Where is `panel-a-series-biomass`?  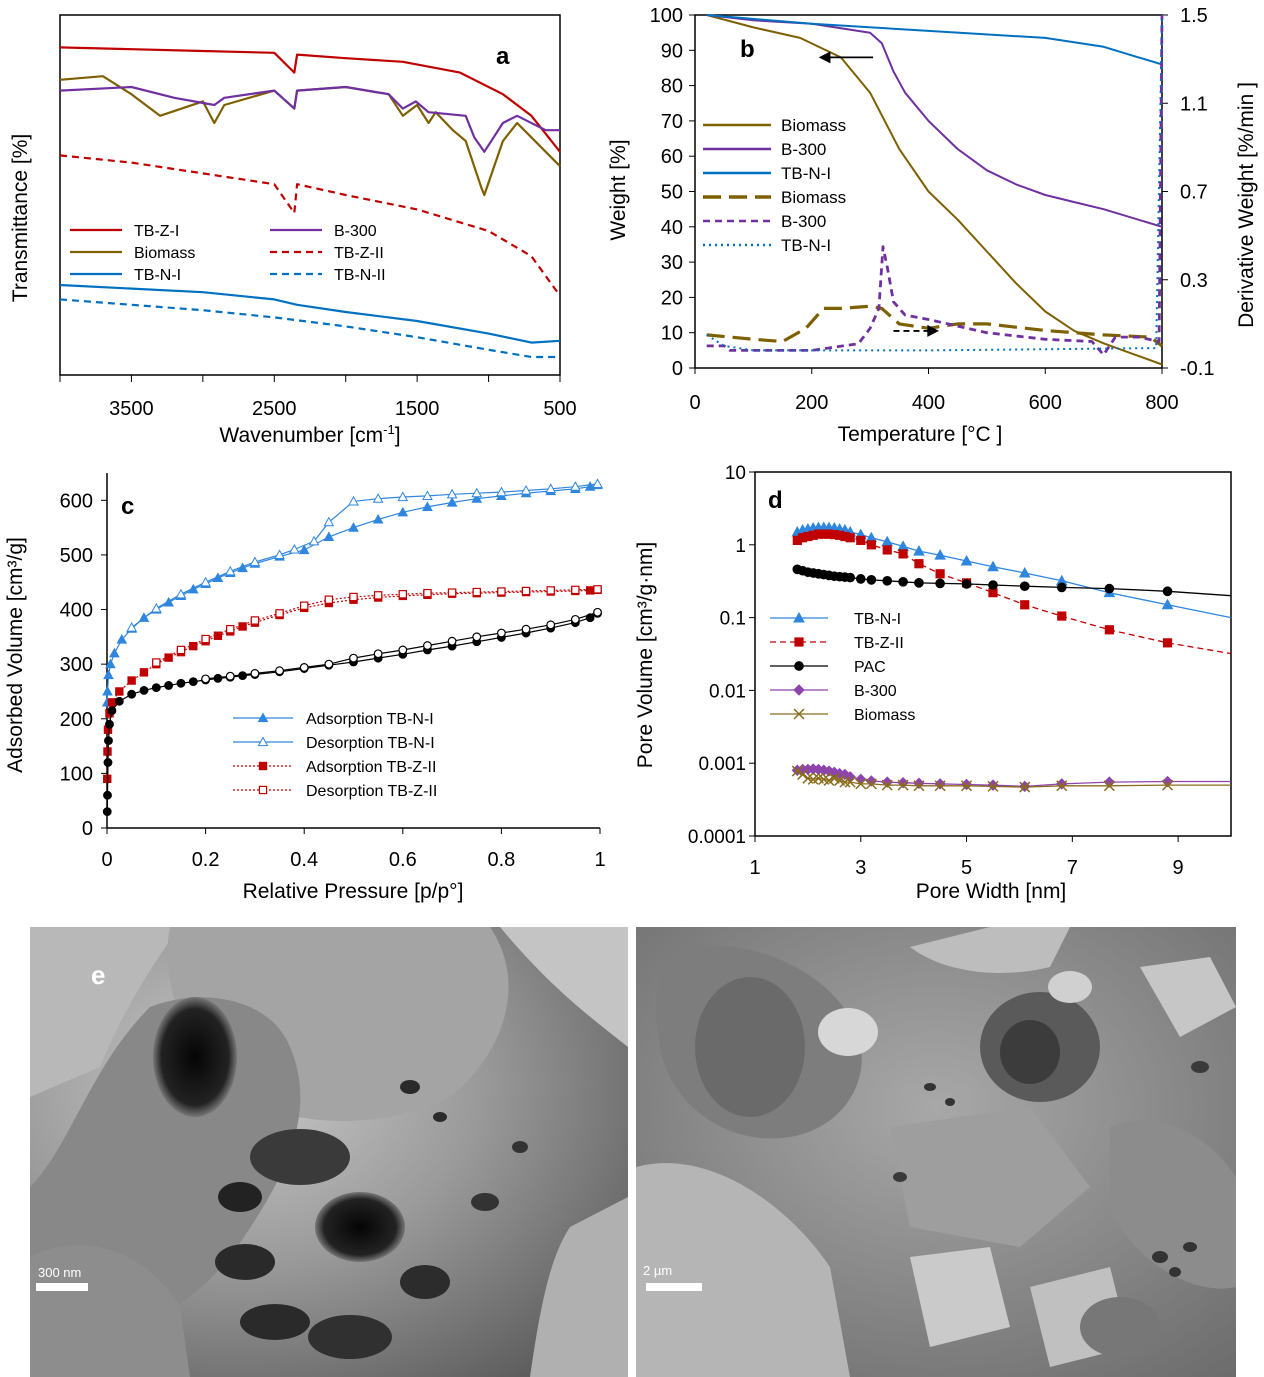
panel-a-series-biomass is located at coordinates (310, 136).